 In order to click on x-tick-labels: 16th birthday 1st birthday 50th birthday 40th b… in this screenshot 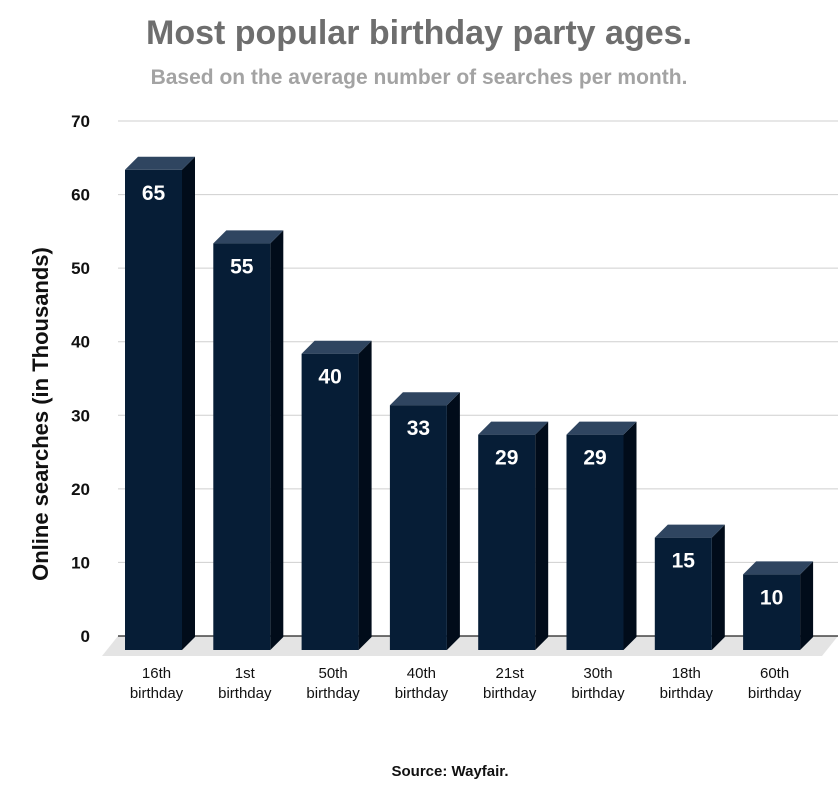, I will do `click(466, 683)`.